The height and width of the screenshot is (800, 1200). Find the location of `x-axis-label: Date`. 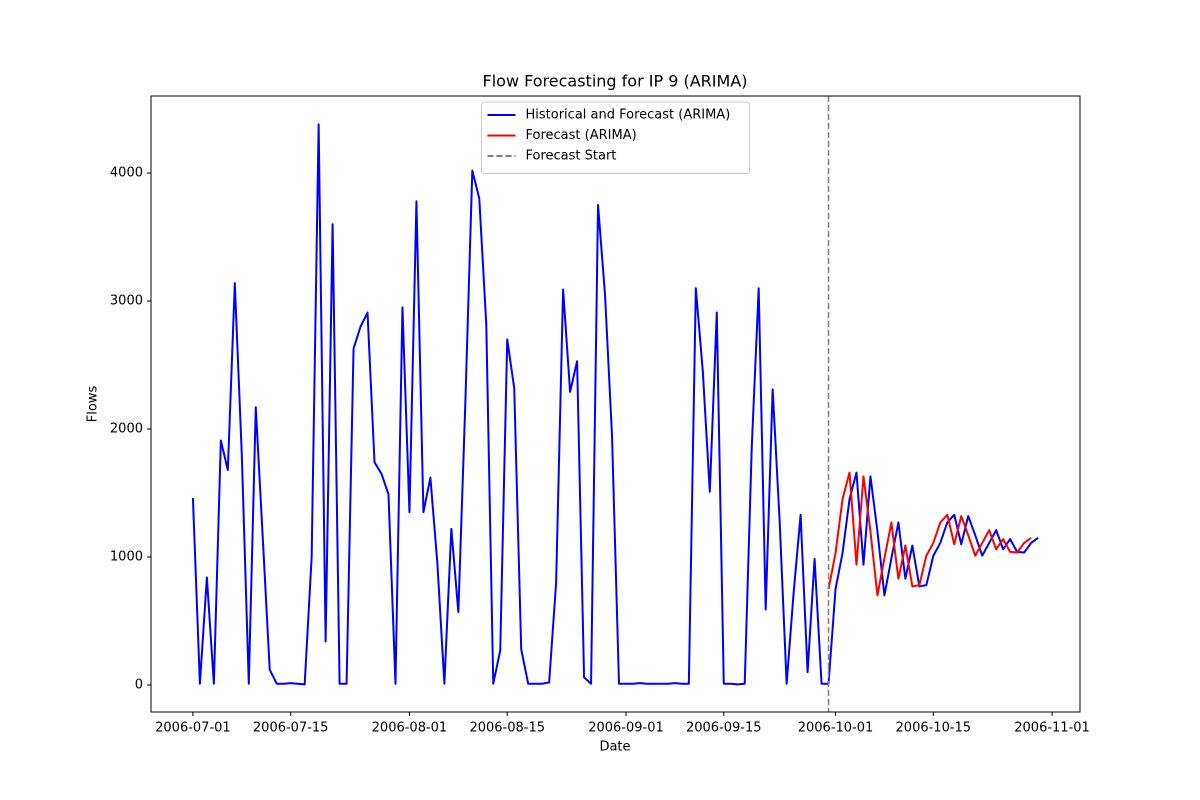

x-axis-label: Date is located at coordinates (614, 747).